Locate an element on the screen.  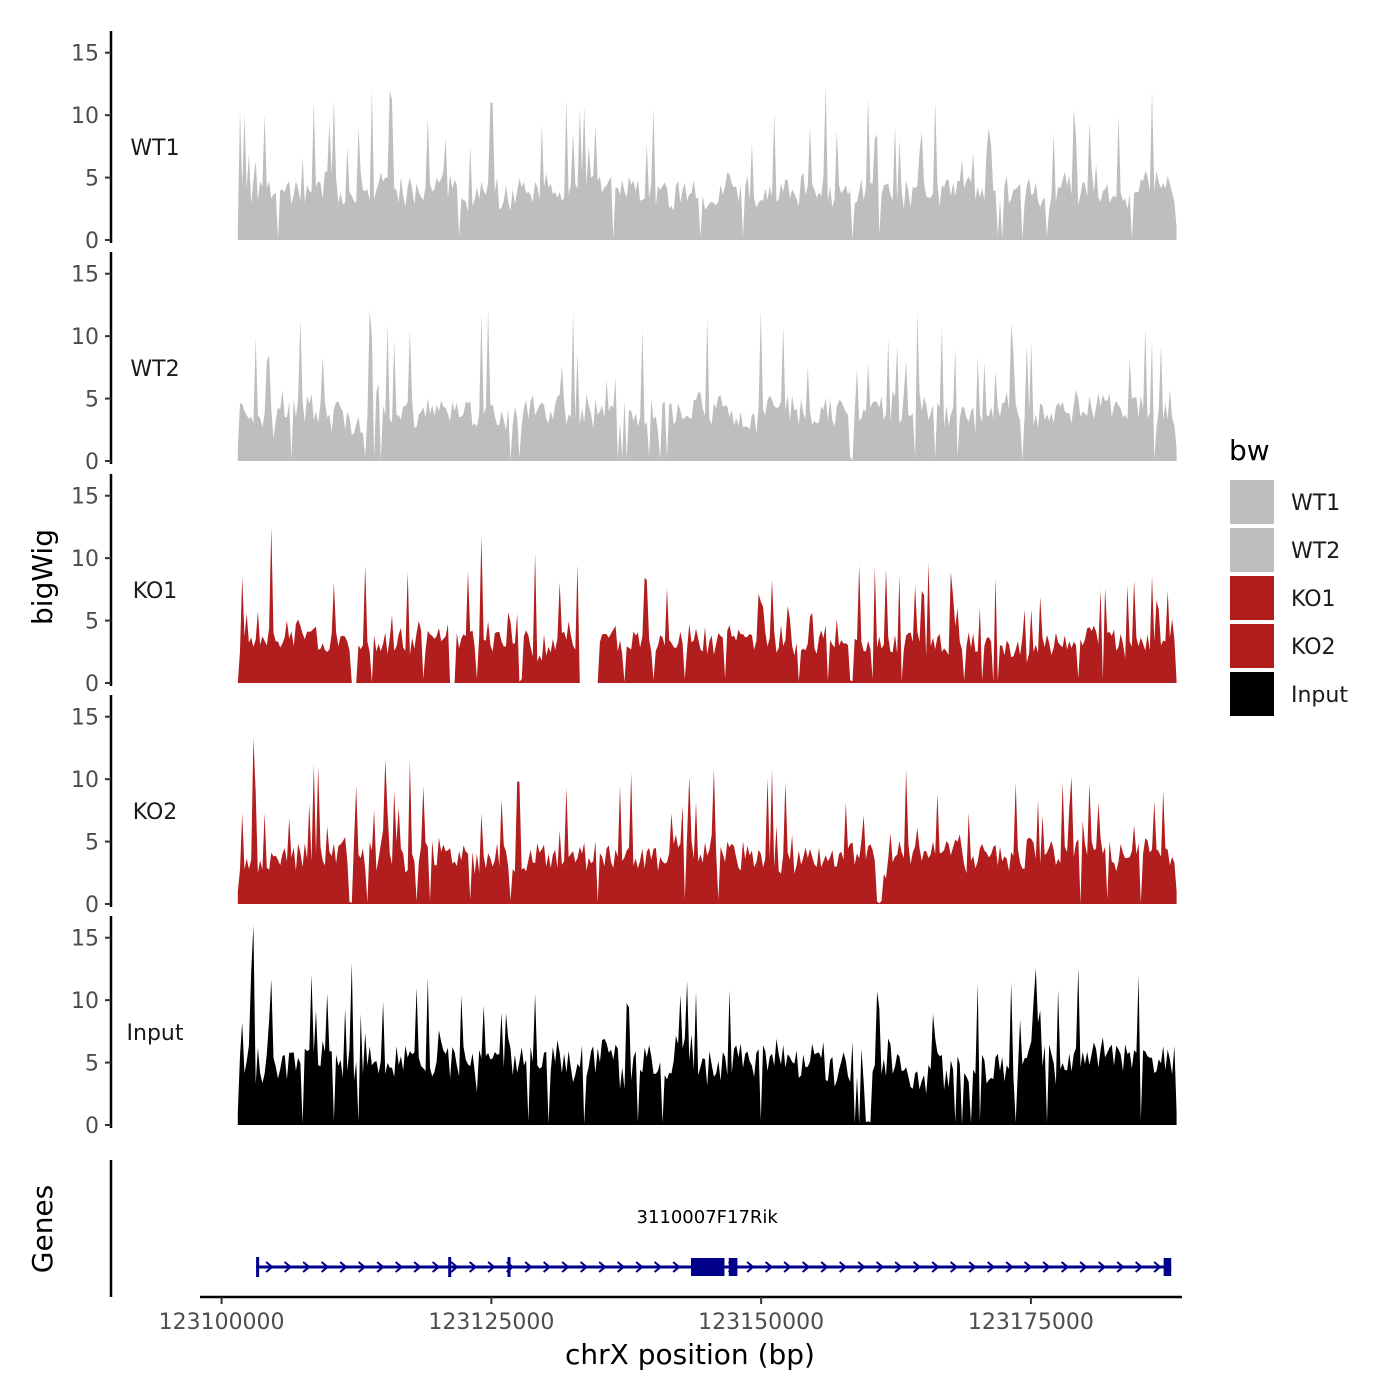
signal-area-ko2 is located at coordinates (707, 821).